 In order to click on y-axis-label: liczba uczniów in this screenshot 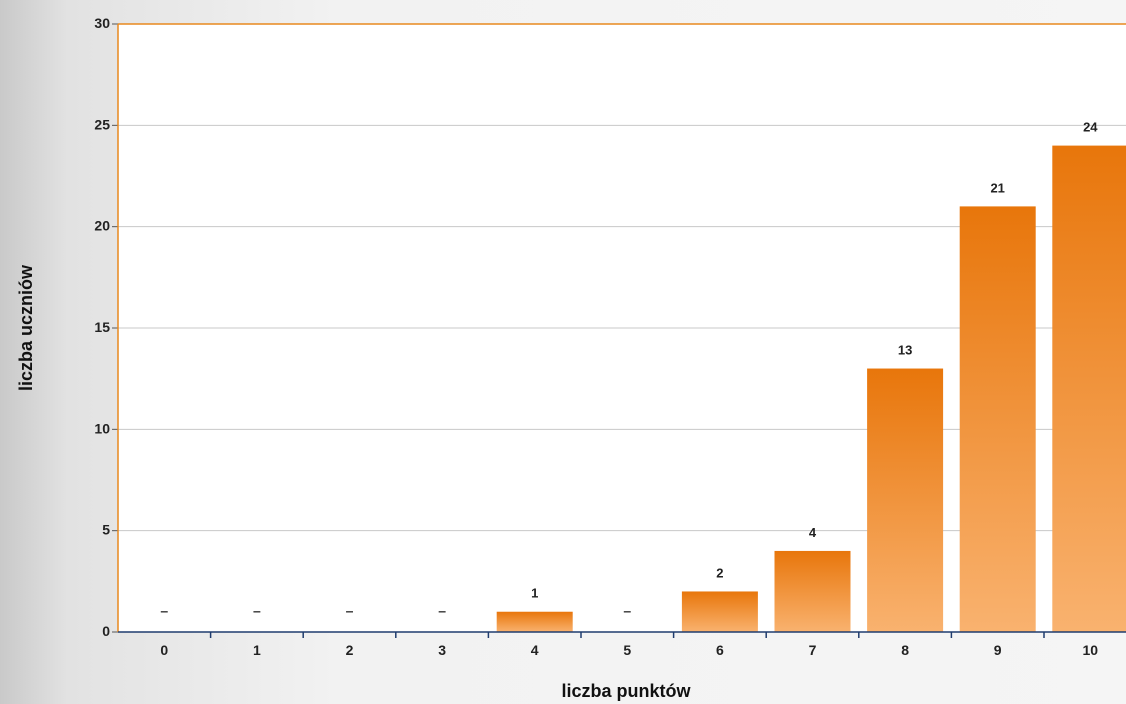, I will do `click(26, 327)`.